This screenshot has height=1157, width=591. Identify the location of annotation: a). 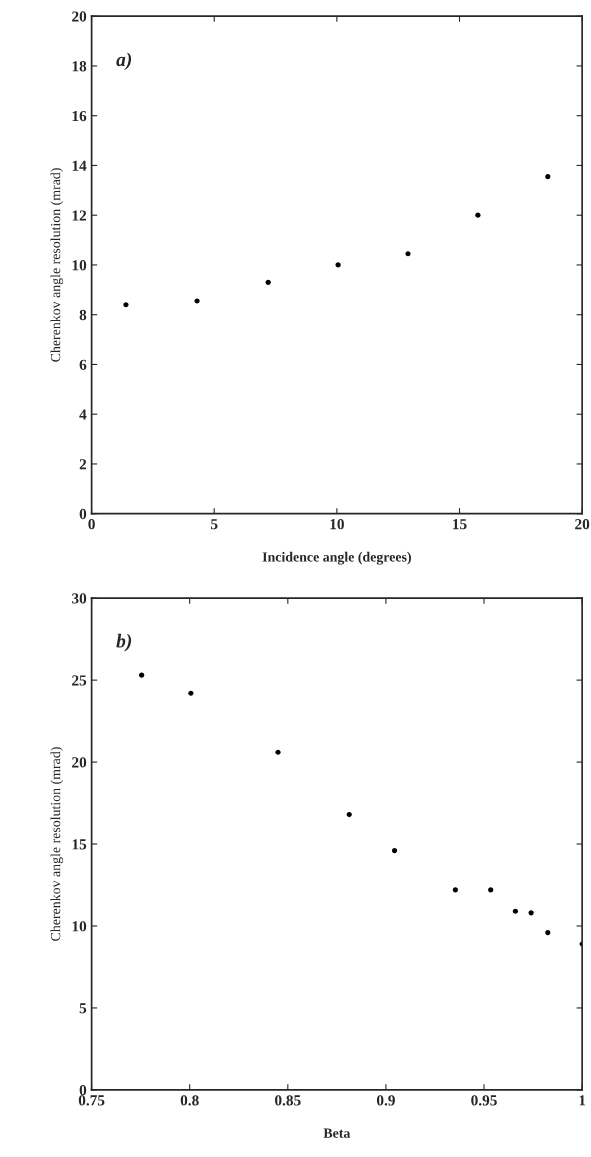
(124, 61).